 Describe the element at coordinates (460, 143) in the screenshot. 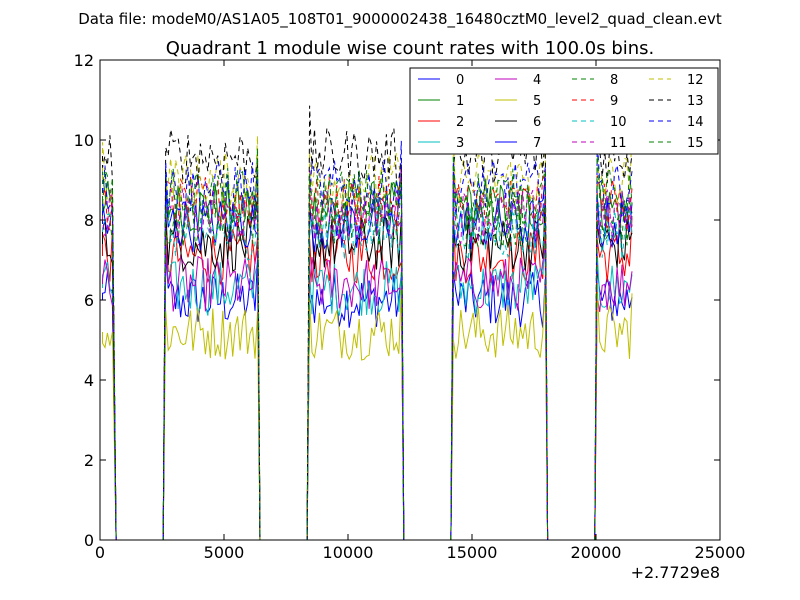

I see `legend-label-3: 3` at that location.